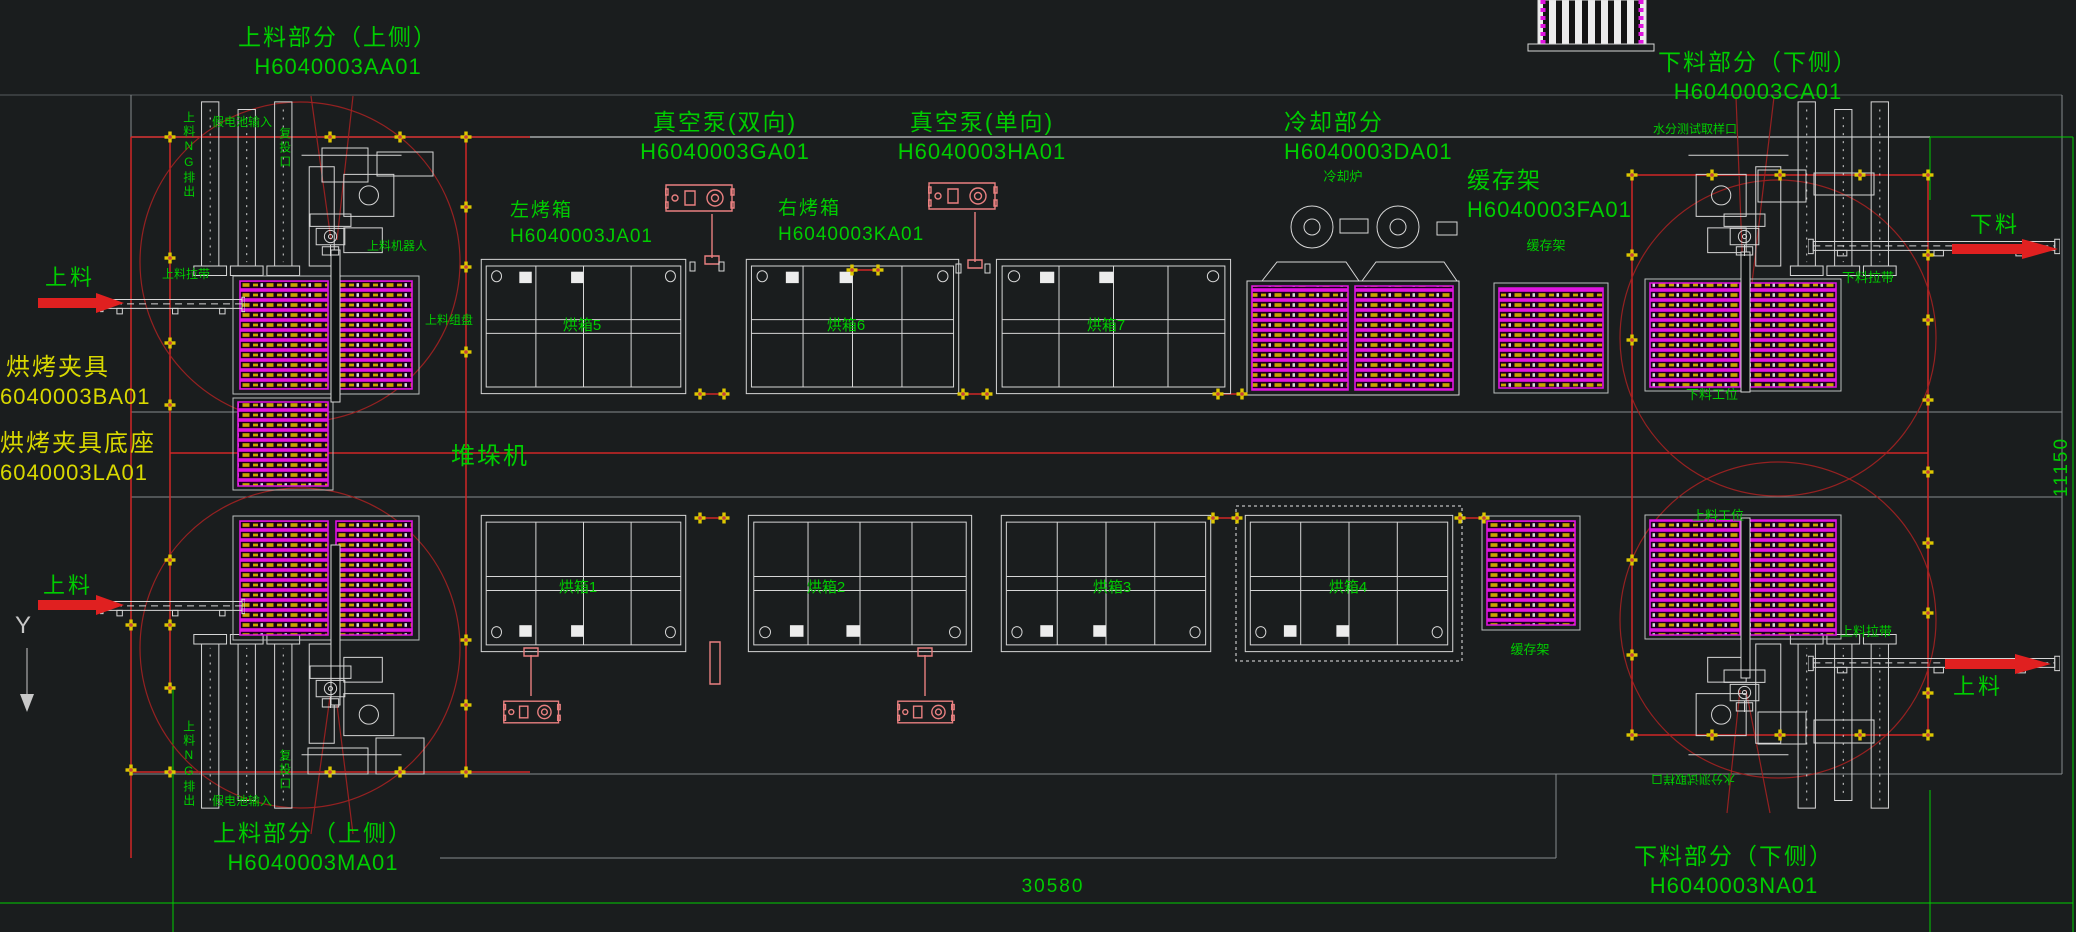  What do you see at coordinates (578, 587) in the screenshot?
I see `label-oven-1: 烘箱1` at bounding box center [578, 587].